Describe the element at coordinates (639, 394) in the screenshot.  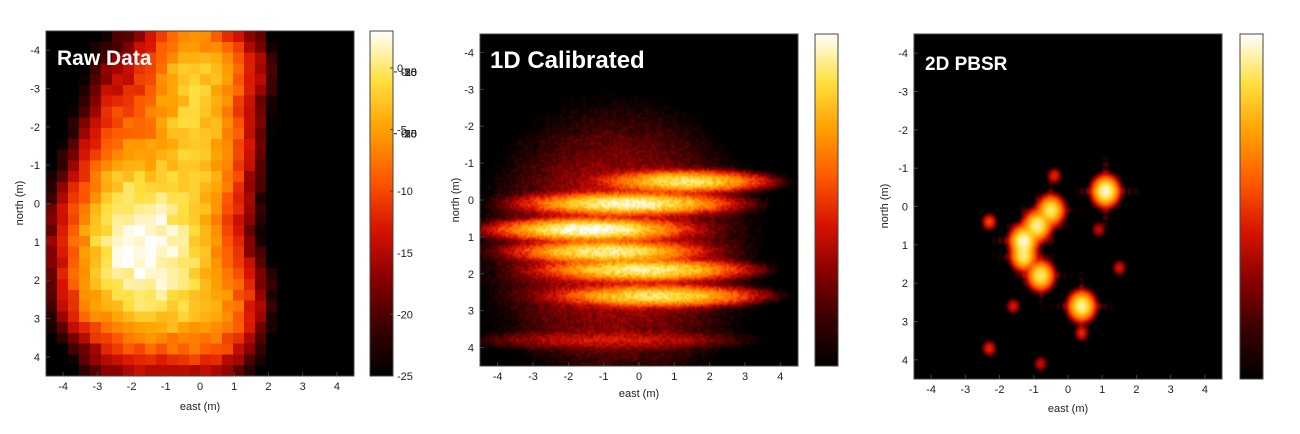
I see `x-axis-label-1d-calibrated: east (m)` at that location.